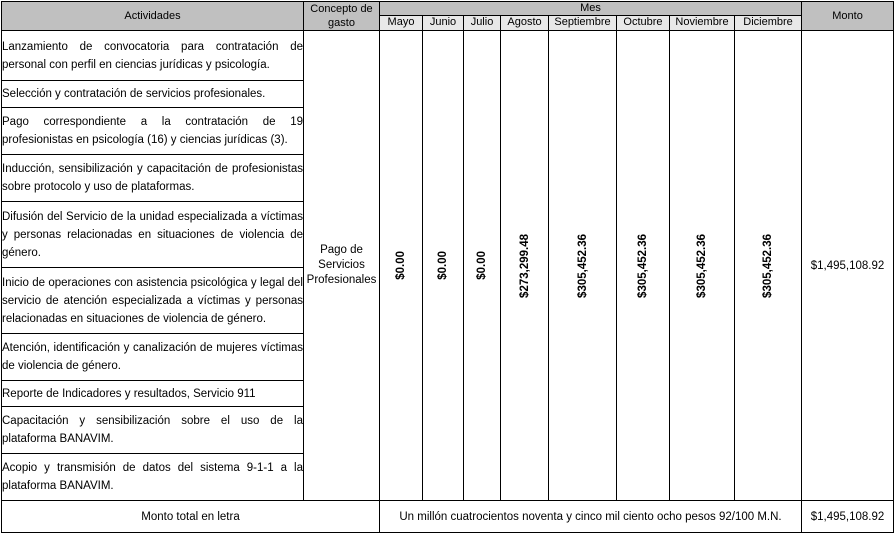  What do you see at coordinates (524, 23) in the screenshot?
I see `header-month-agosto: Agosto` at bounding box center [524, 23].